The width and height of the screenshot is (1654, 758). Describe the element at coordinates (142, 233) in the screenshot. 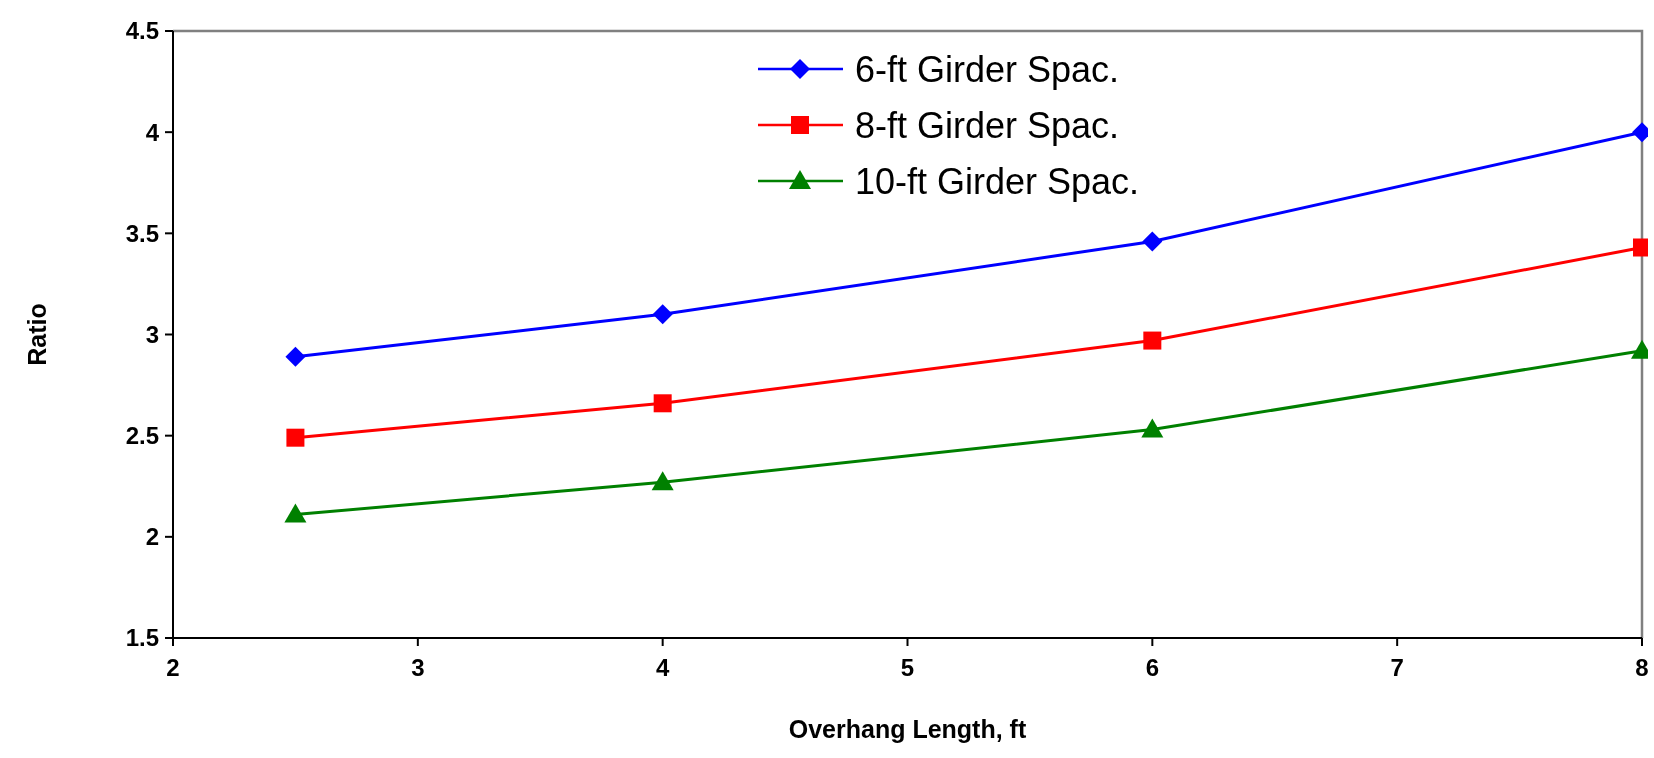

I see `y-tick-label: 3.5` at that location.